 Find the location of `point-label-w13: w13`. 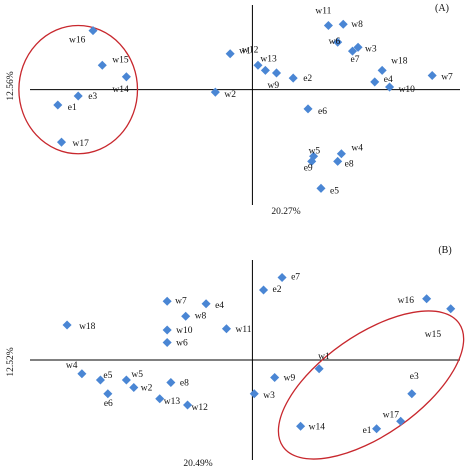

point-label-w13: w13 is located at coordinates (172, 402).